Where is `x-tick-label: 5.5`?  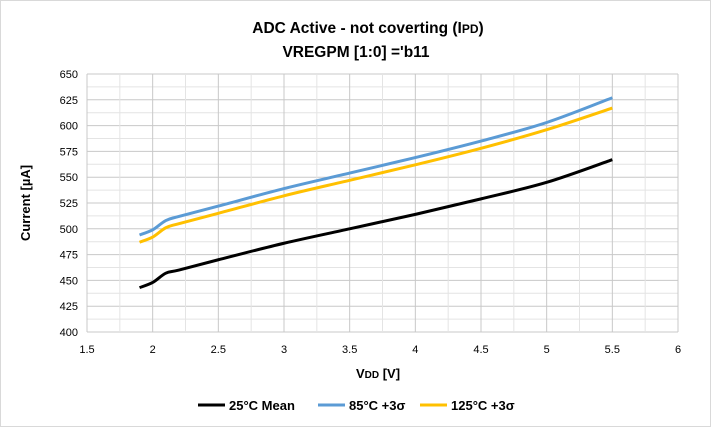
x-tick-label: 5.5 is located at coordinates (612, 350).